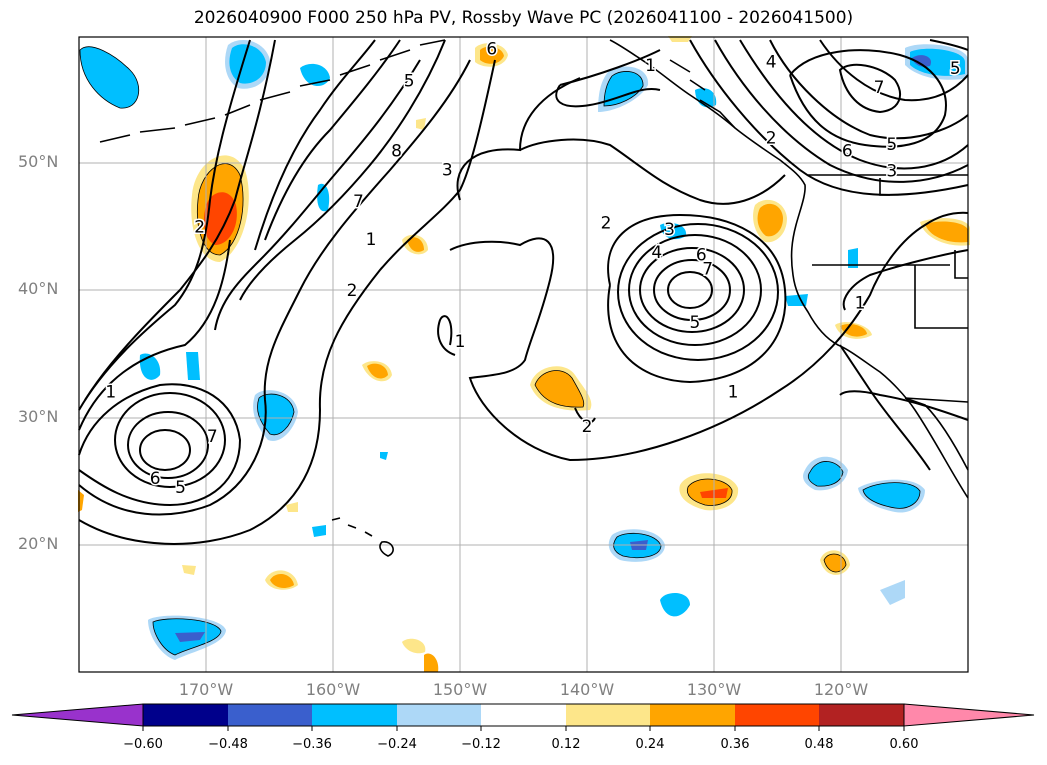 The height and width of the screenshot is (765, 1047). Describe the element at coordinates (396, 151) in the screenshot. I see `contour-label: 8` at that location.